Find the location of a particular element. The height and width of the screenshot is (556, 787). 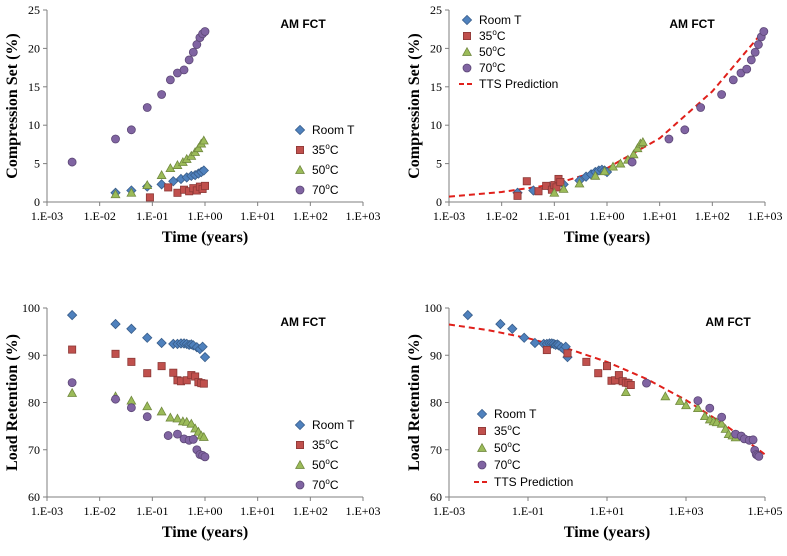

series-diamond is located at coordinates (517, 336).